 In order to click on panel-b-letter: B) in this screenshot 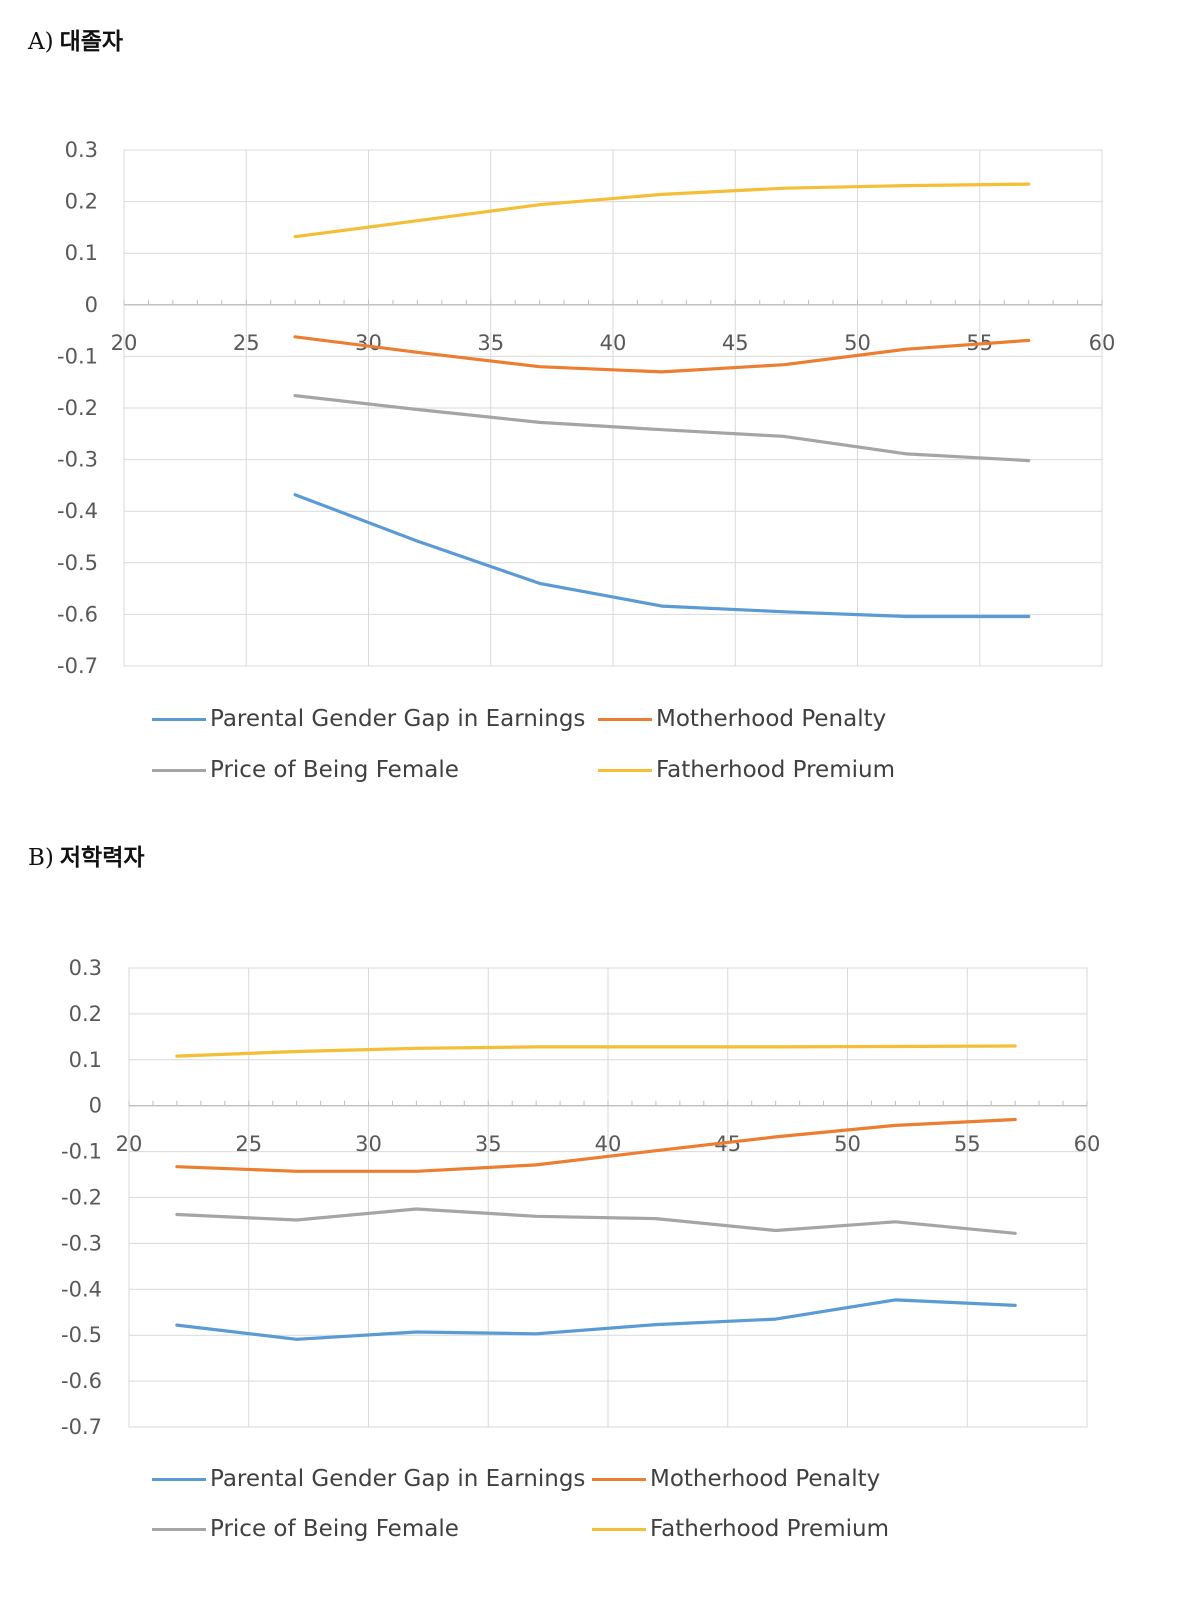, I will do `click(41, 858)`.